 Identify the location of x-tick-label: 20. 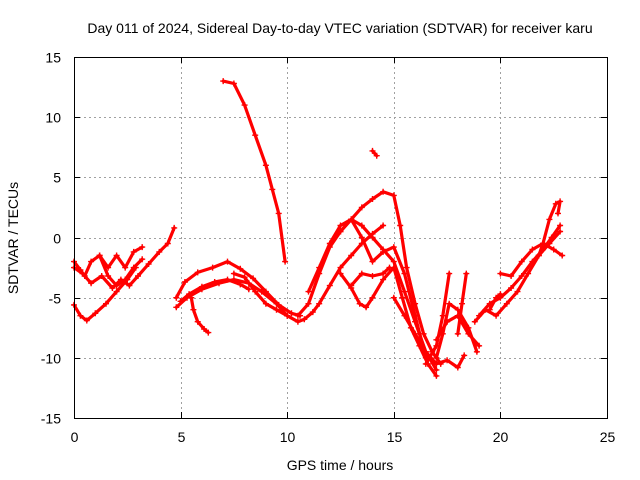
(501, 437).